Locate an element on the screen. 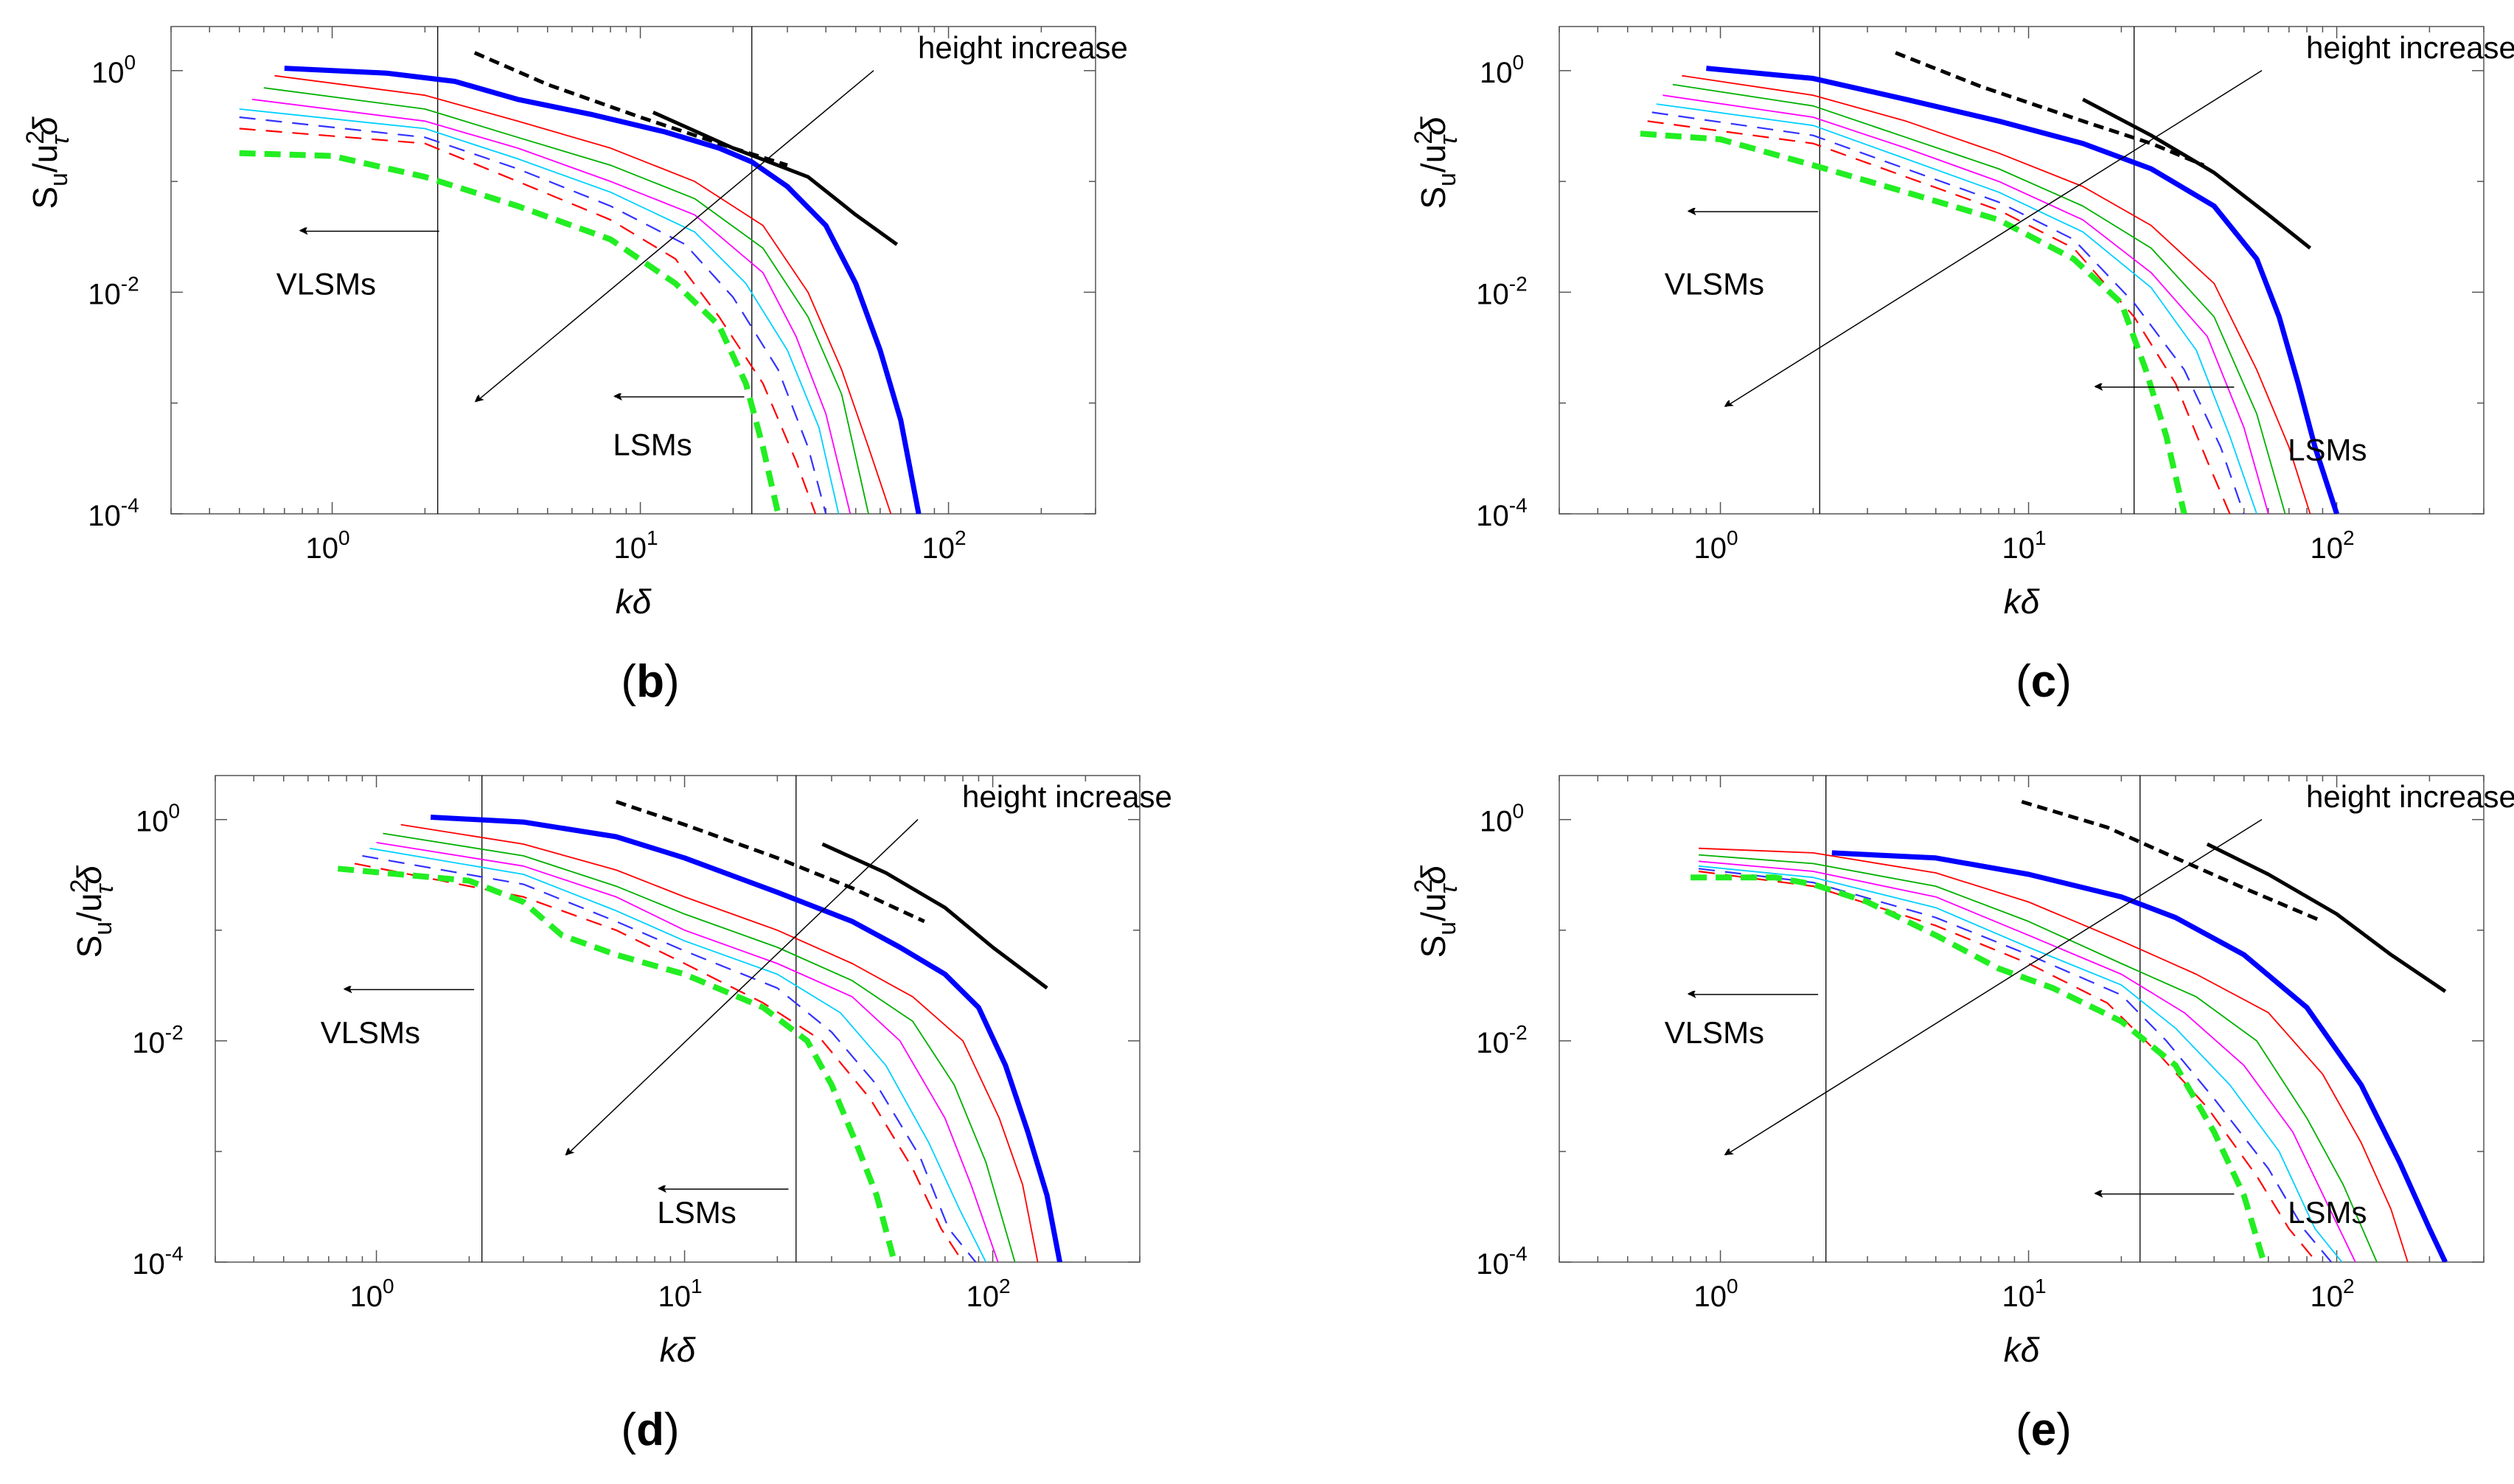  panel-caption: (e) is located at coordinates (2044, 1430).